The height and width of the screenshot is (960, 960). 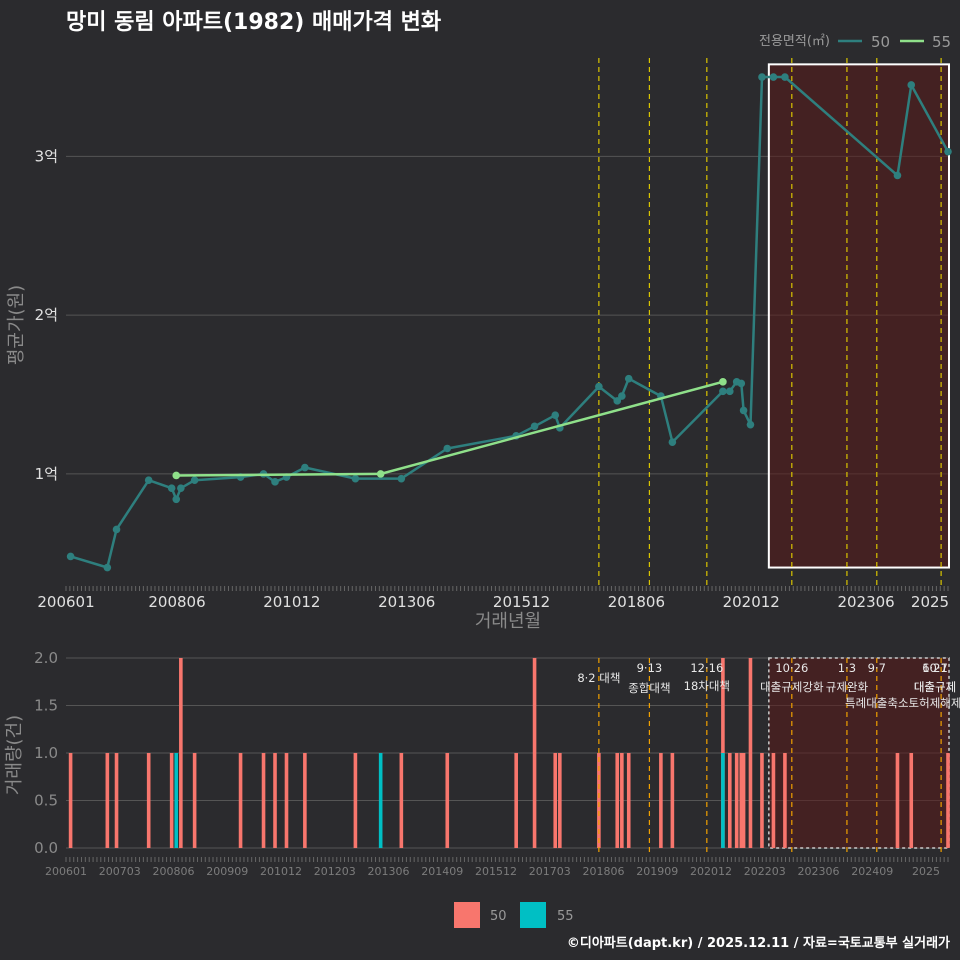 What do you see at coordinates (46, 156) in the screenshot?
I see `y-tick-label: 3억` at bounding box center [46, 156].